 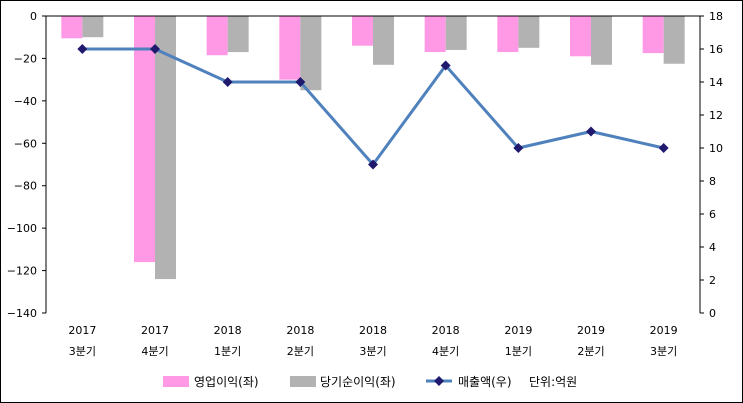 I want to click on x-tick-year-7: 2019, so click(x=591, y=330).